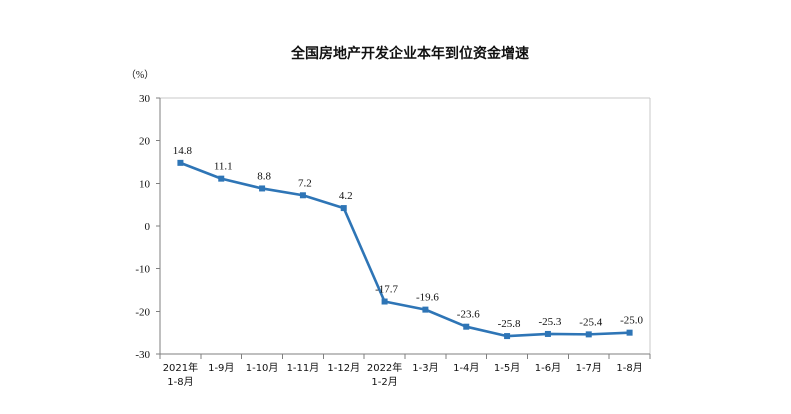 The height and width of the screenshot is (414, 791). I want to click on data-value-label: -25.0, so click(631, 321).